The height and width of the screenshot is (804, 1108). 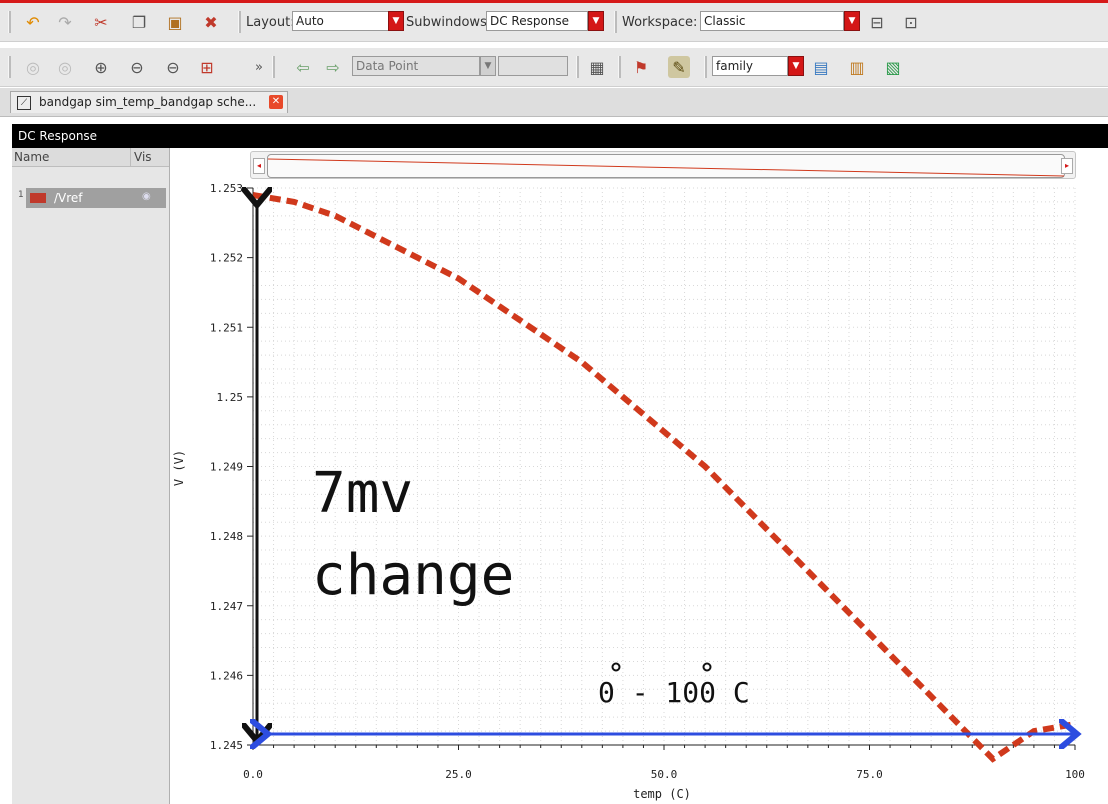 I want to click on legend-row-index: 1, so click(x=21, y=195).